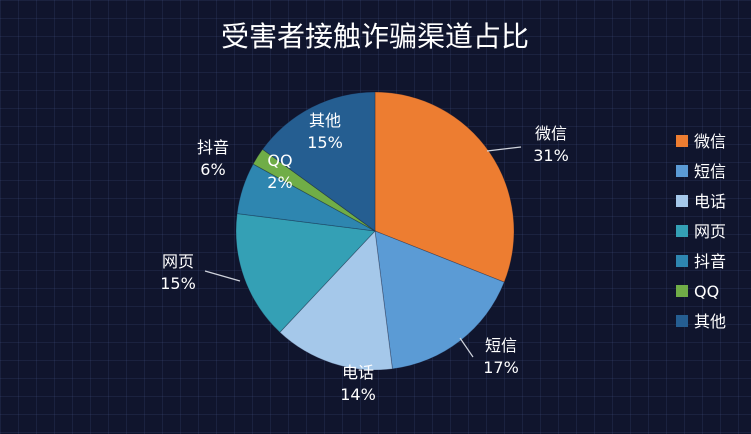  What do you see at coordinates (358, 372) in the screenshot?
I see `slice-name-label: 电话` at bounding box center [358, 372].